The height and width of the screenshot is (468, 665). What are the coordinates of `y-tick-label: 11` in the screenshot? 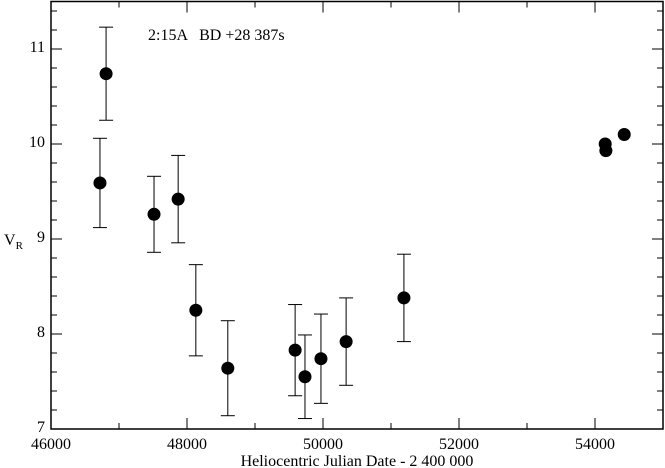 It's located at (37, 47).